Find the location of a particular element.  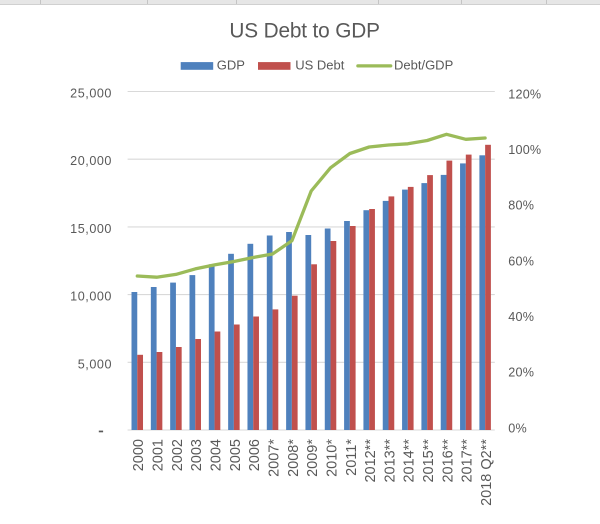

svg-text: 2008* is located at coordinates (294, 458).